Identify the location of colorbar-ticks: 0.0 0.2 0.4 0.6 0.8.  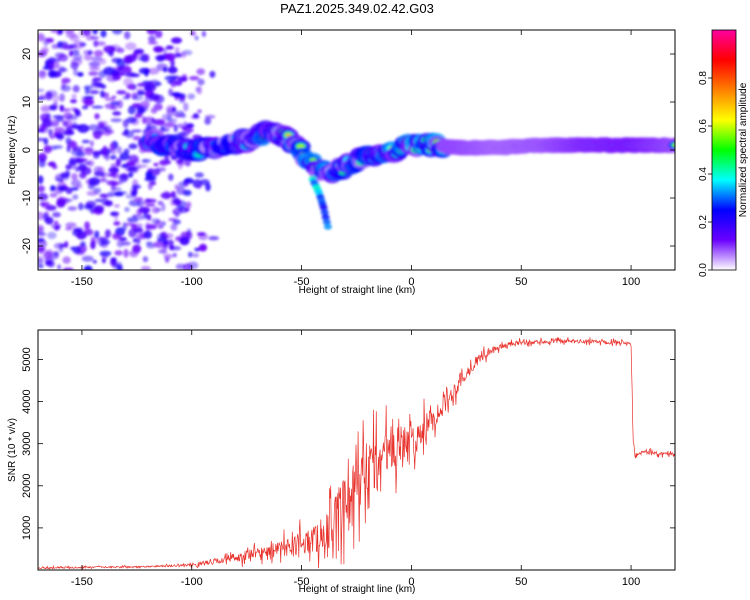
(705, 174).